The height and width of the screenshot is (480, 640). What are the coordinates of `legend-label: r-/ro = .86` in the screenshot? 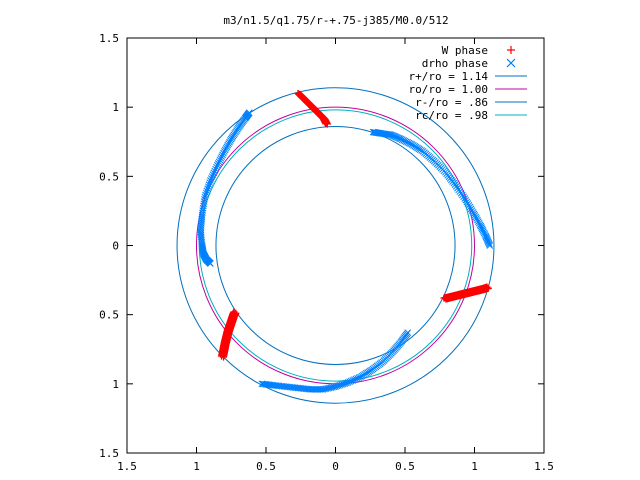 It's located at (451, 102).